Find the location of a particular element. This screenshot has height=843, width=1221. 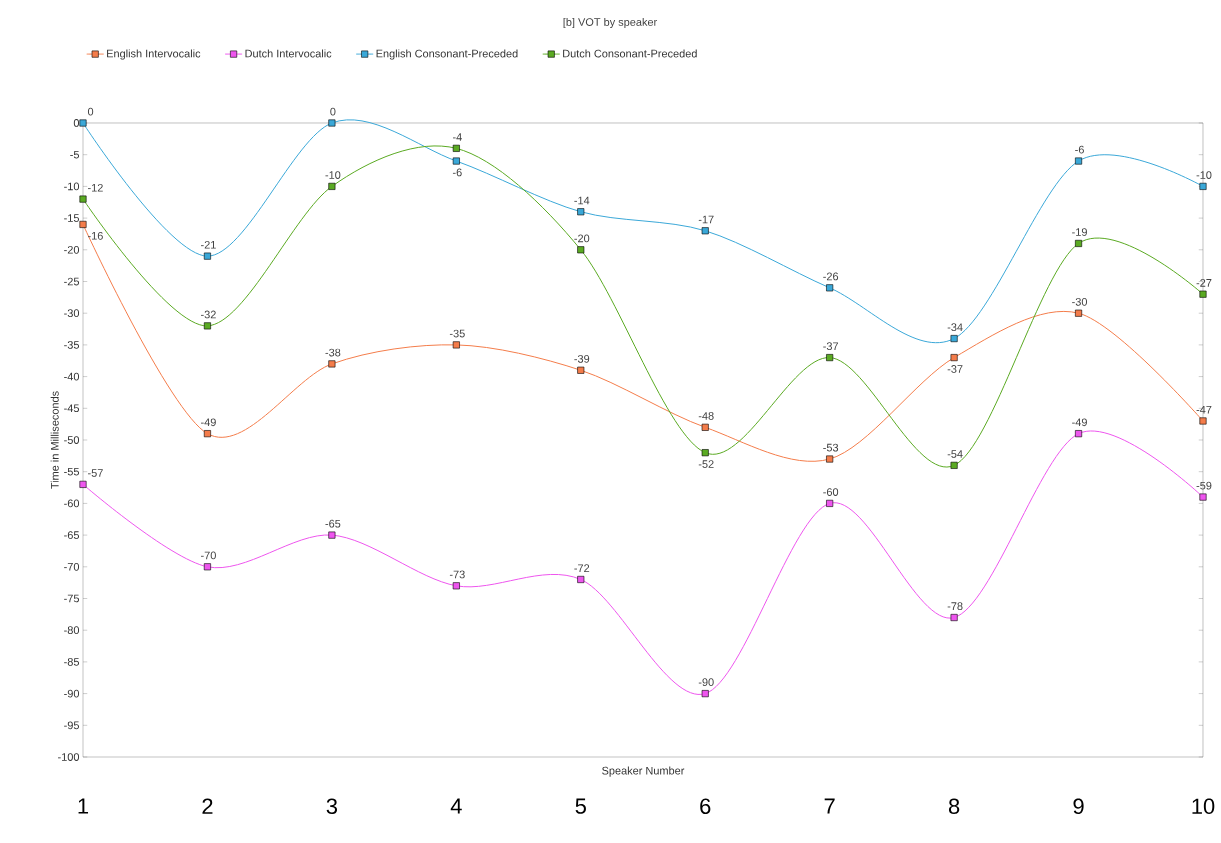

y-tick-label: -25 is located at coordinates (72, 281).